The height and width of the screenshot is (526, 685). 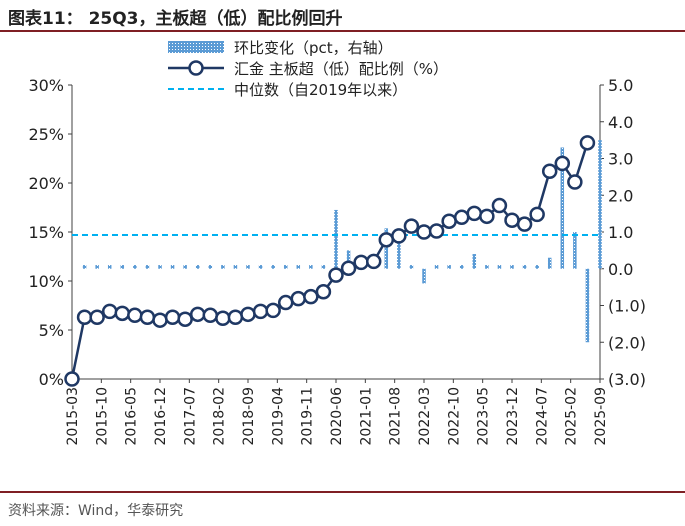 What do you see at coordinates (366, 416) in the screenshot?
I see `x-tick-label: 2021-01` at bounding box center [366, 416].